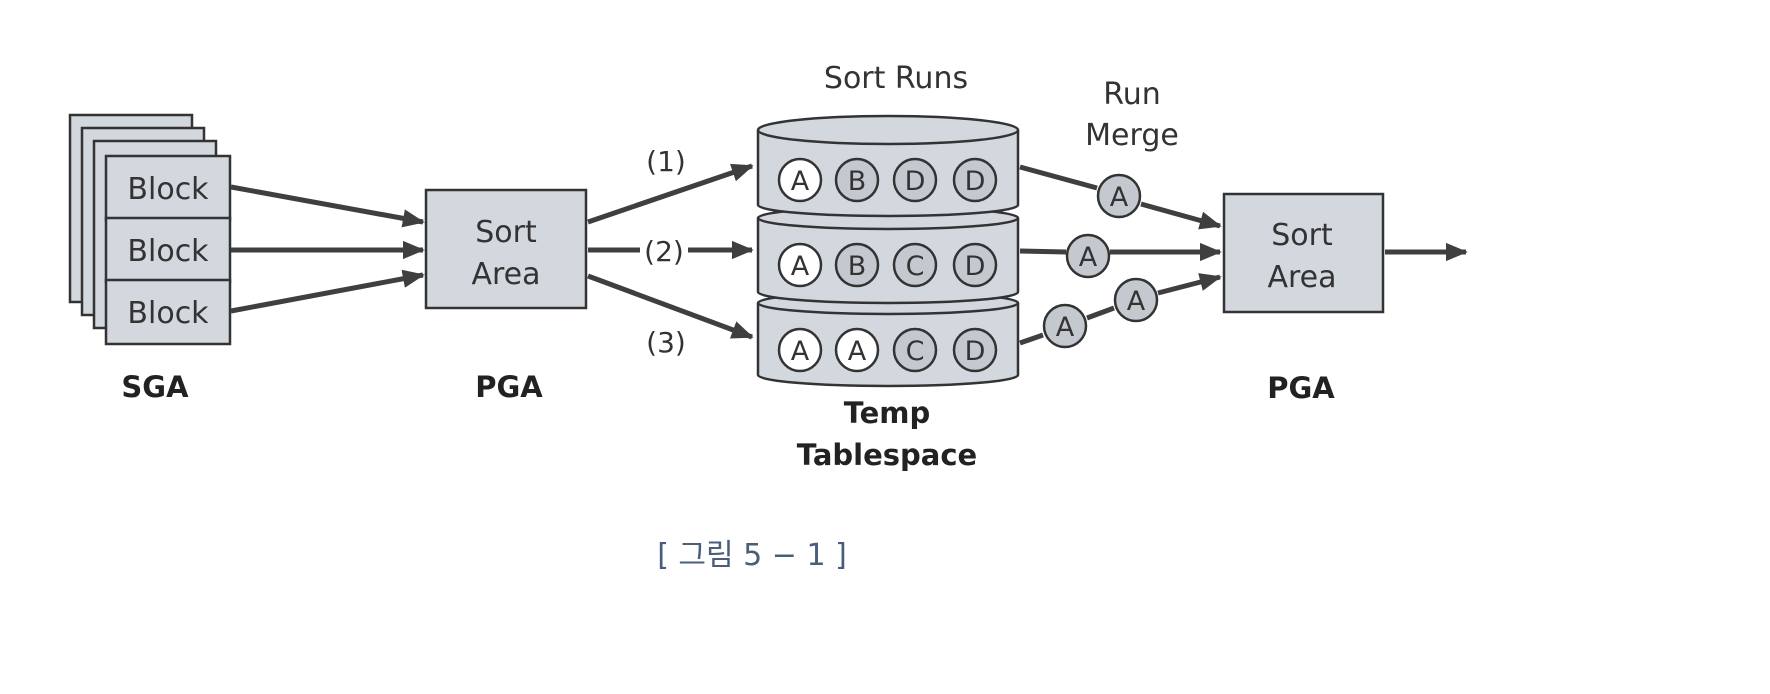 The width and height of the screenshot is (1770, 694). I want to click on merge-line-1a, so click(1058, 177).